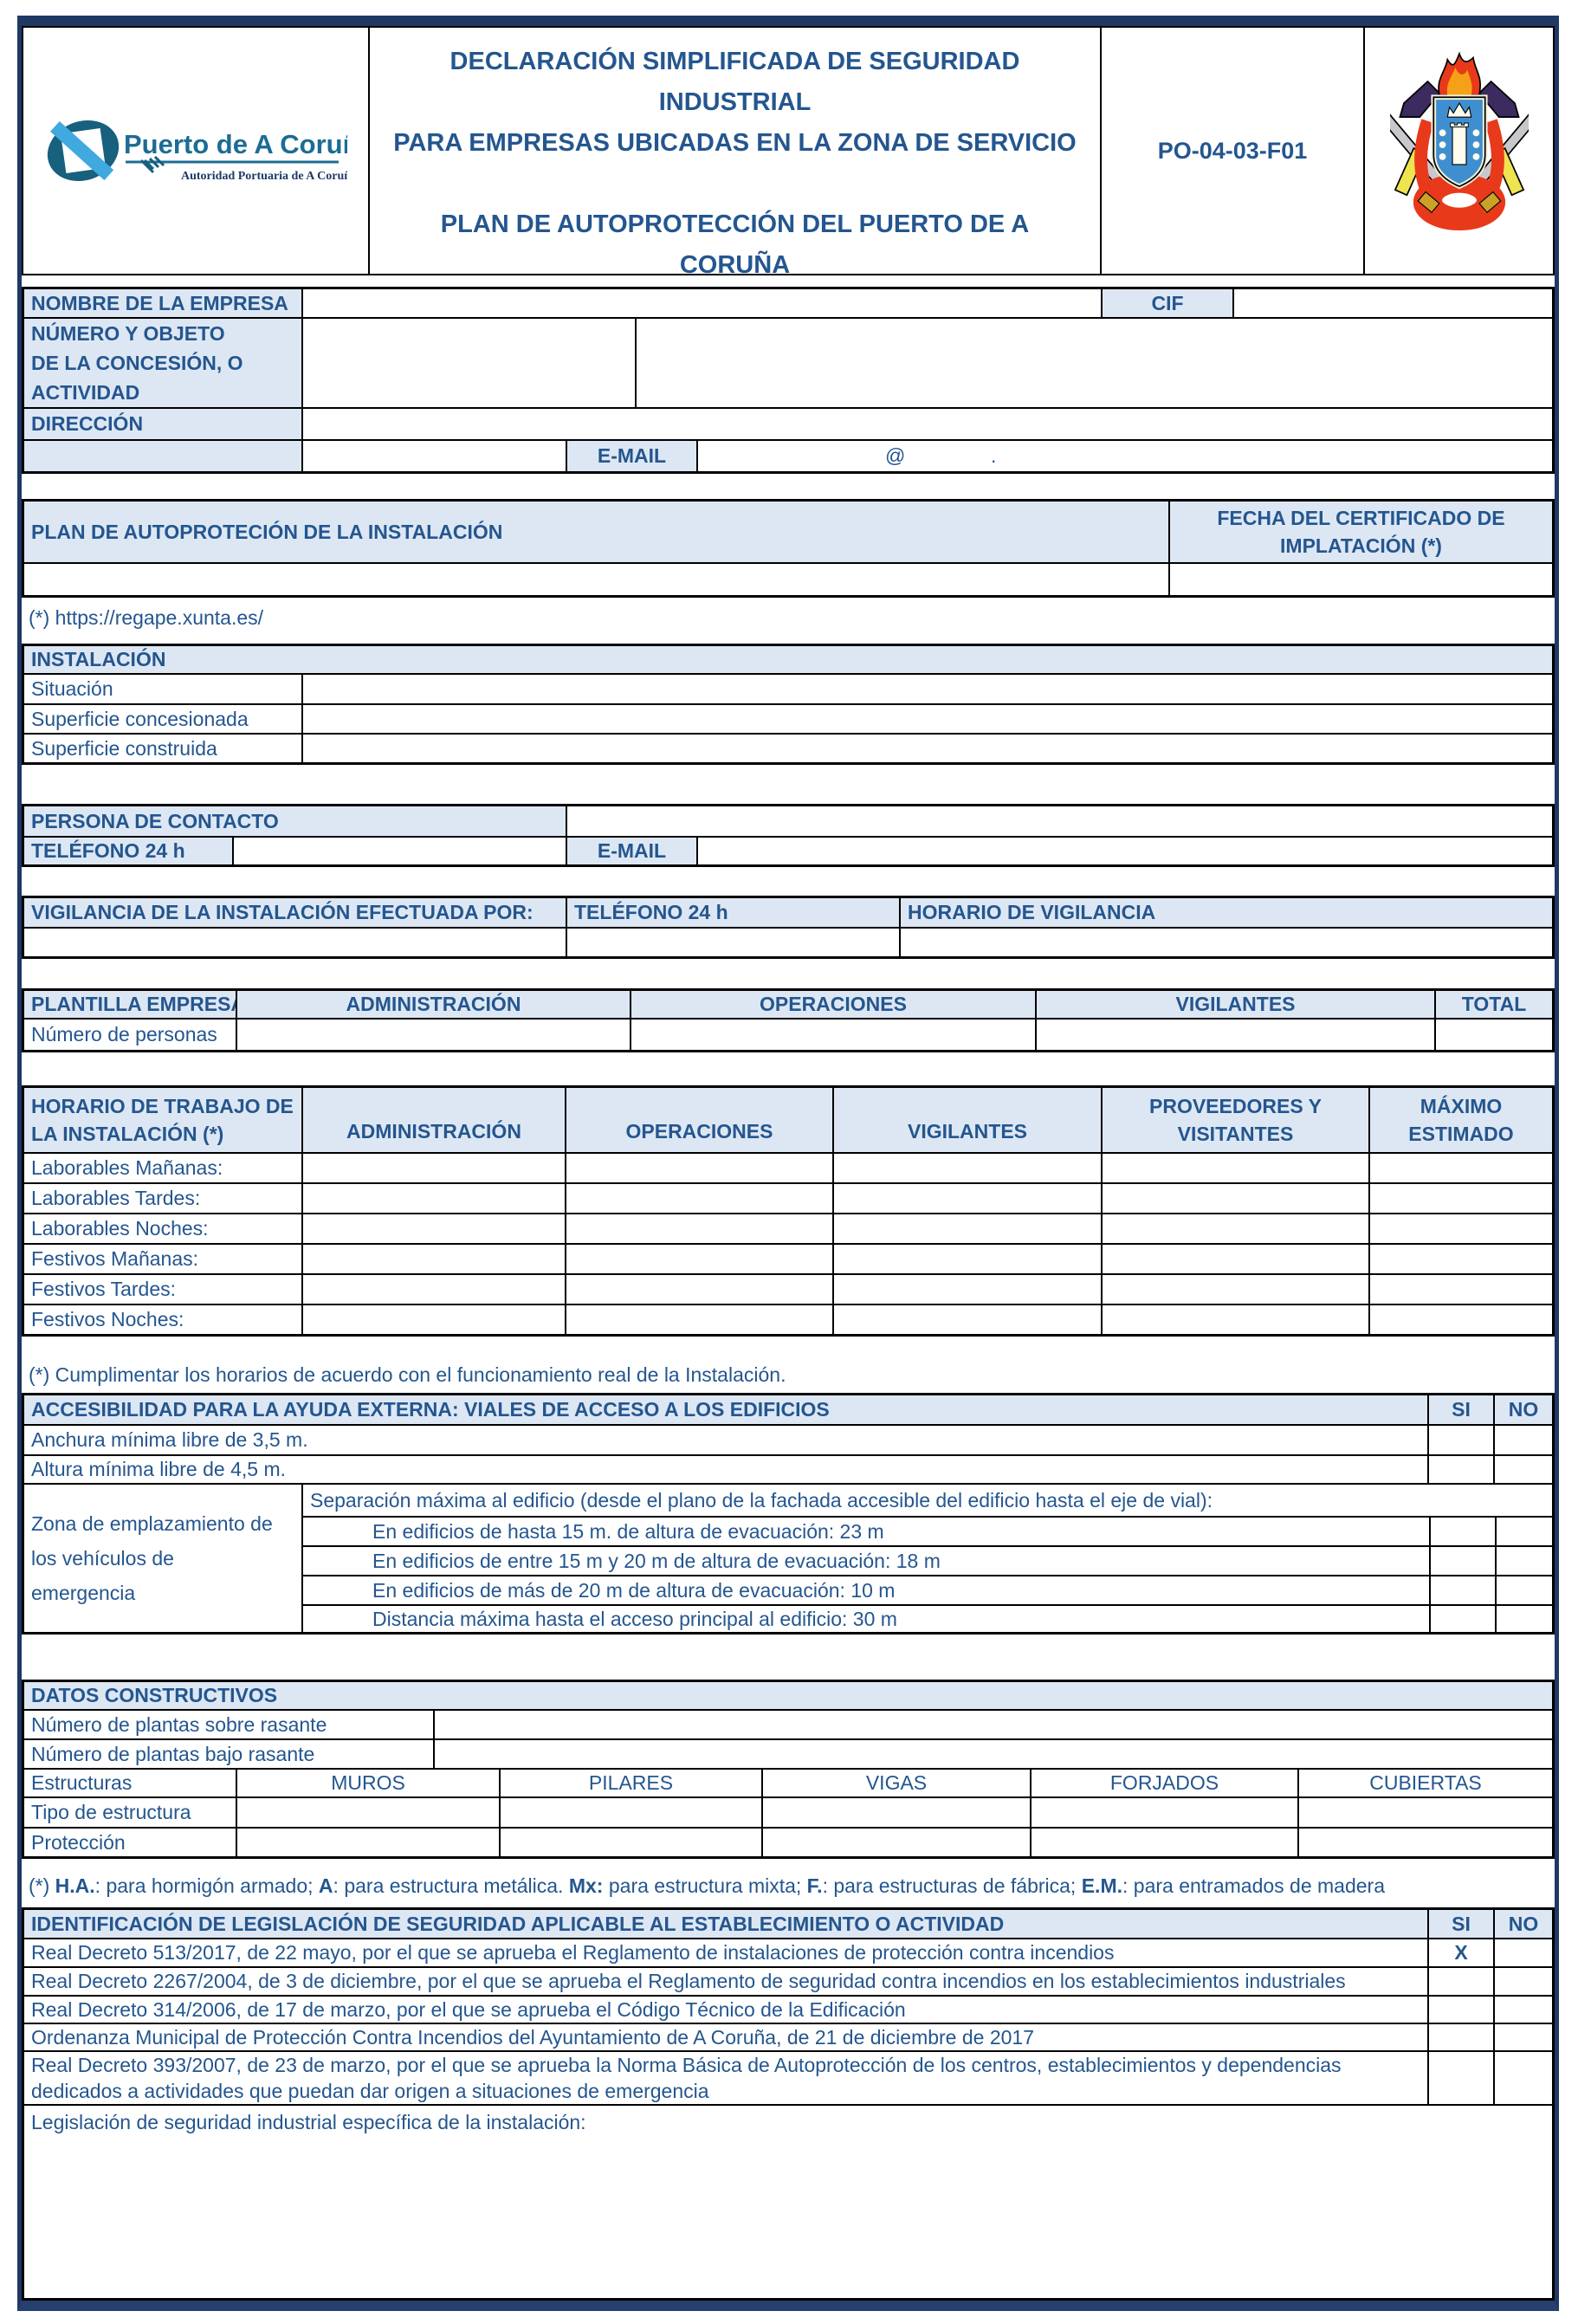 The width and height of the screenshot is (1578, 2324). Describe the element at coordinates (163, 1120) in the screenshot. I see `horario-label: HORARIO DE TRABAJO DE LA INSTALACIÓN (*)` at that location.